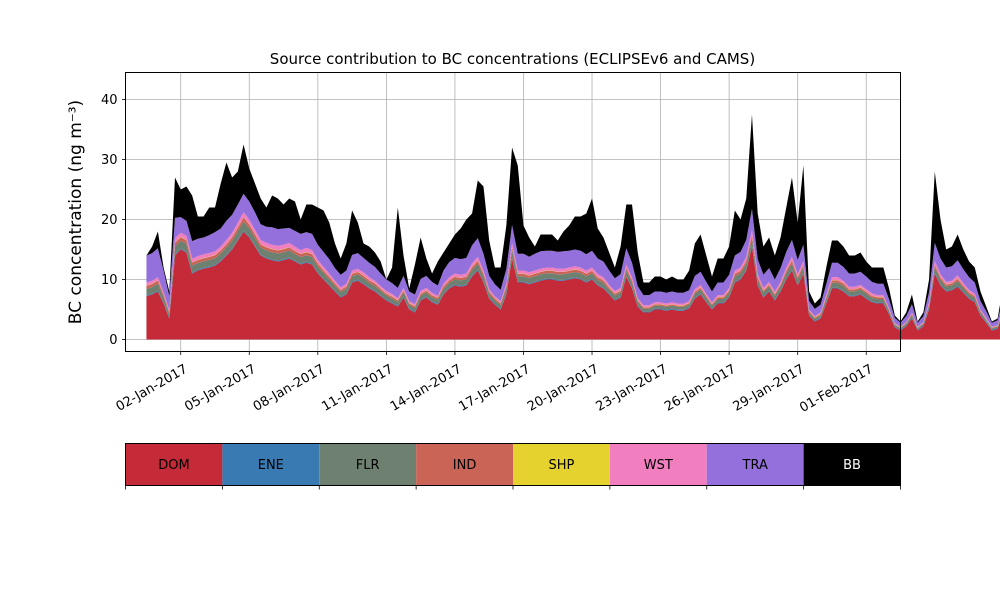 Image resolution: width=1000 pixels, height=600 pixels. I want to click on x-tick-label: 29-Jan-2017, so click(769, 388).